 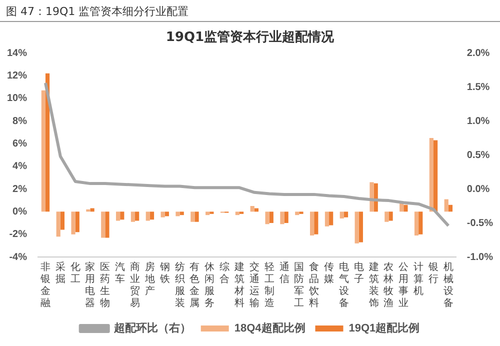 What do you see at coordinates (269, 284) in the screenshot?
I see `x-tick-label: 轻工制造` at bounding box center [269, 284].